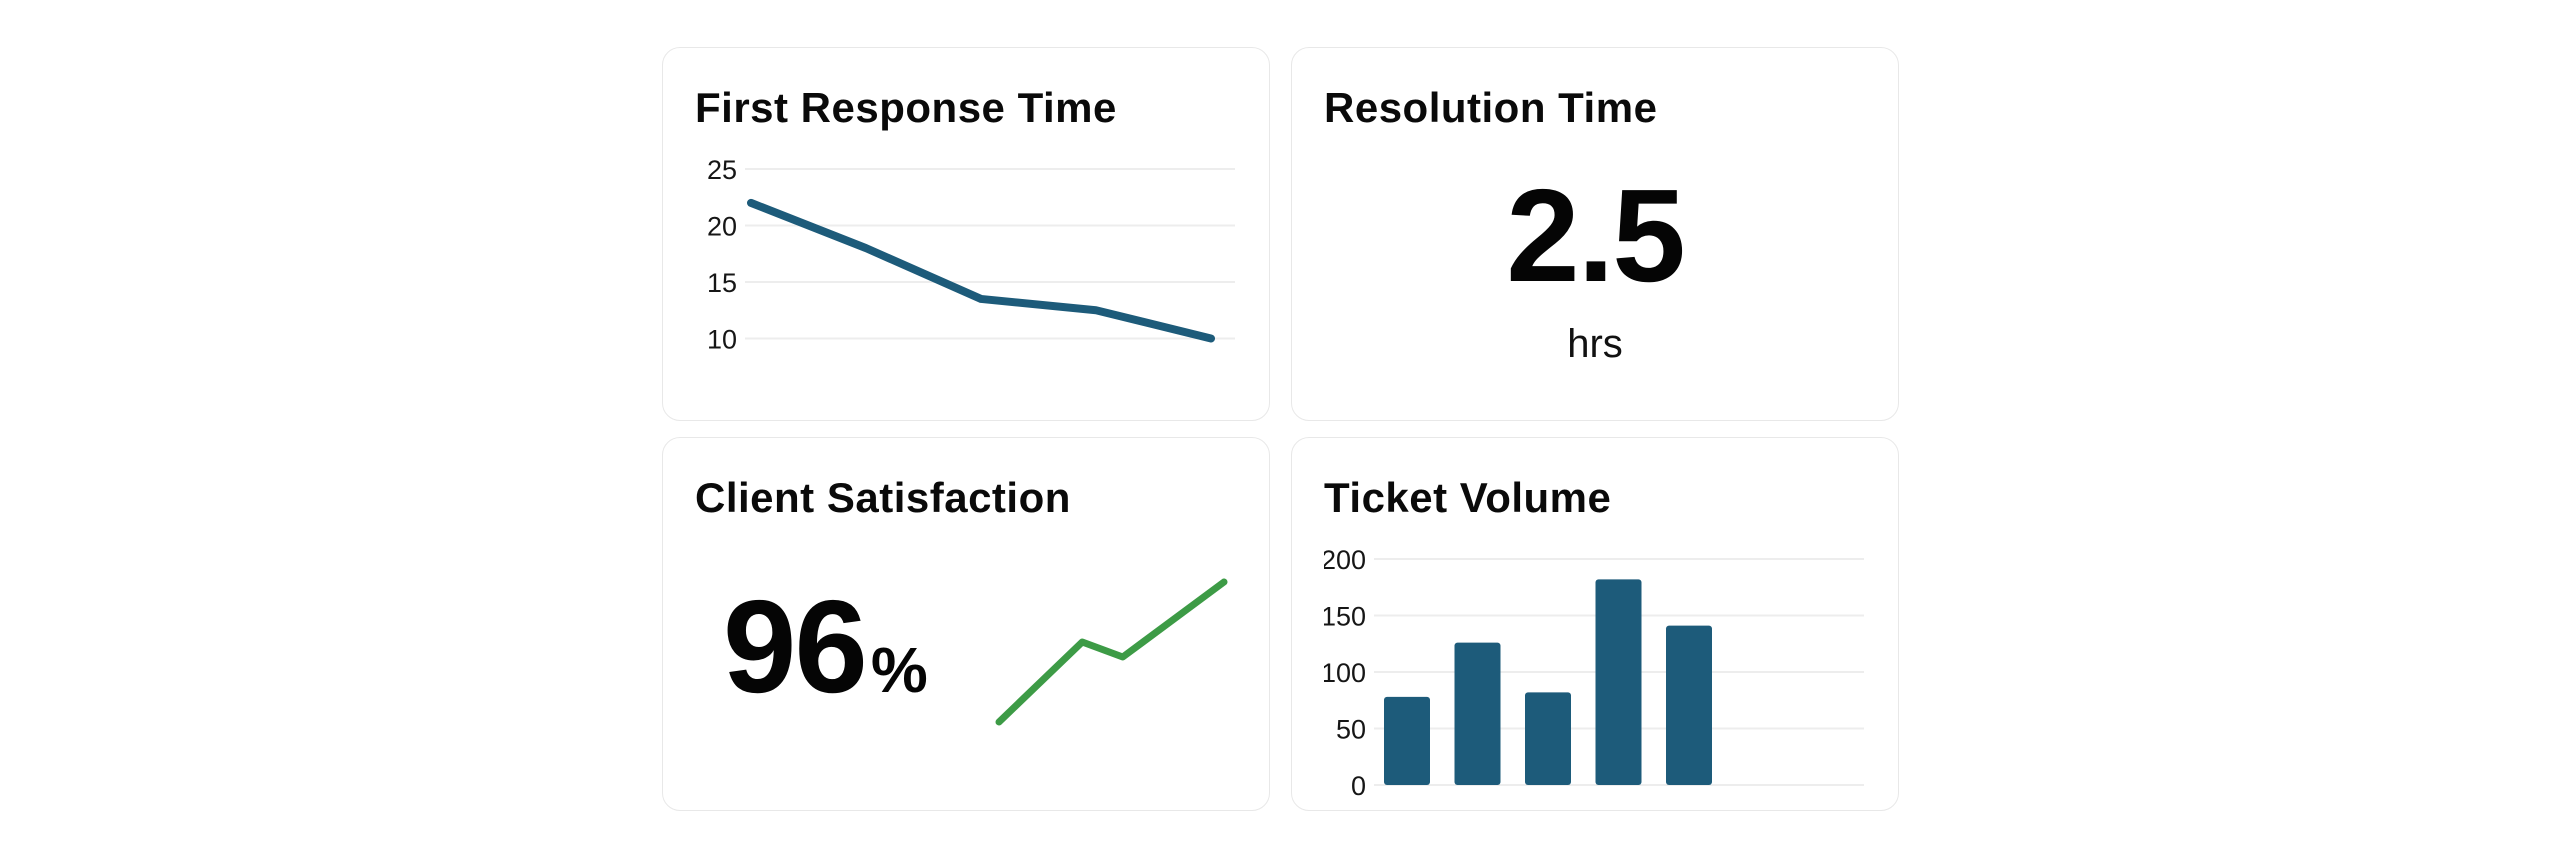 The height and width of the screenshot is (862, 2560). Describe the element at coordinates (1595, 676) in the screenshot. I see `ticket-volume-bar-chart: 200 150 100 50 0` at that location.